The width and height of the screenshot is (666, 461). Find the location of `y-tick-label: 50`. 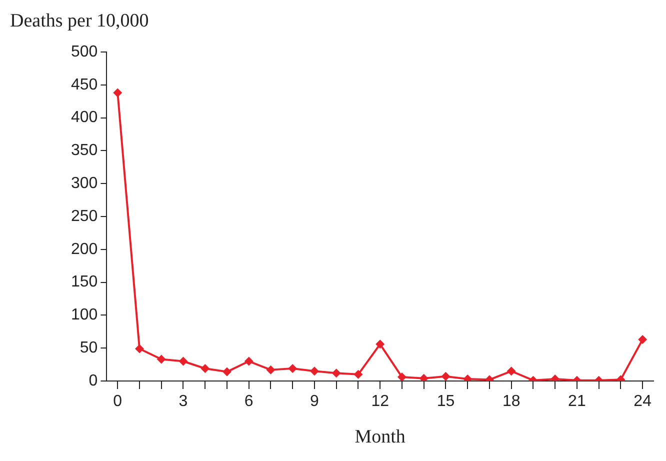

y-tick-label: 50 is located at coordinates (89, 348).